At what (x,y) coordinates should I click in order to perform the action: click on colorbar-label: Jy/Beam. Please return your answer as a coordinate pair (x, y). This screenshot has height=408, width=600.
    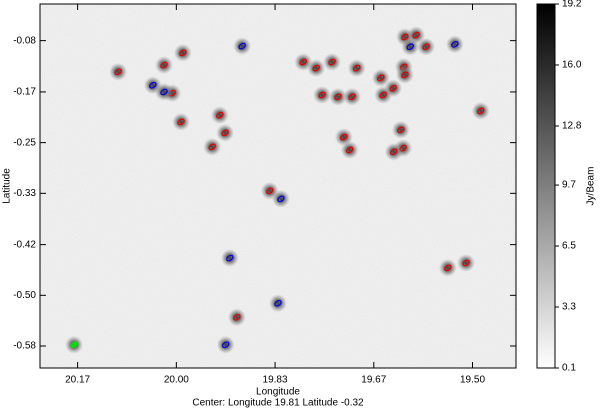
    Looking at the image, I should click on (591, 186).